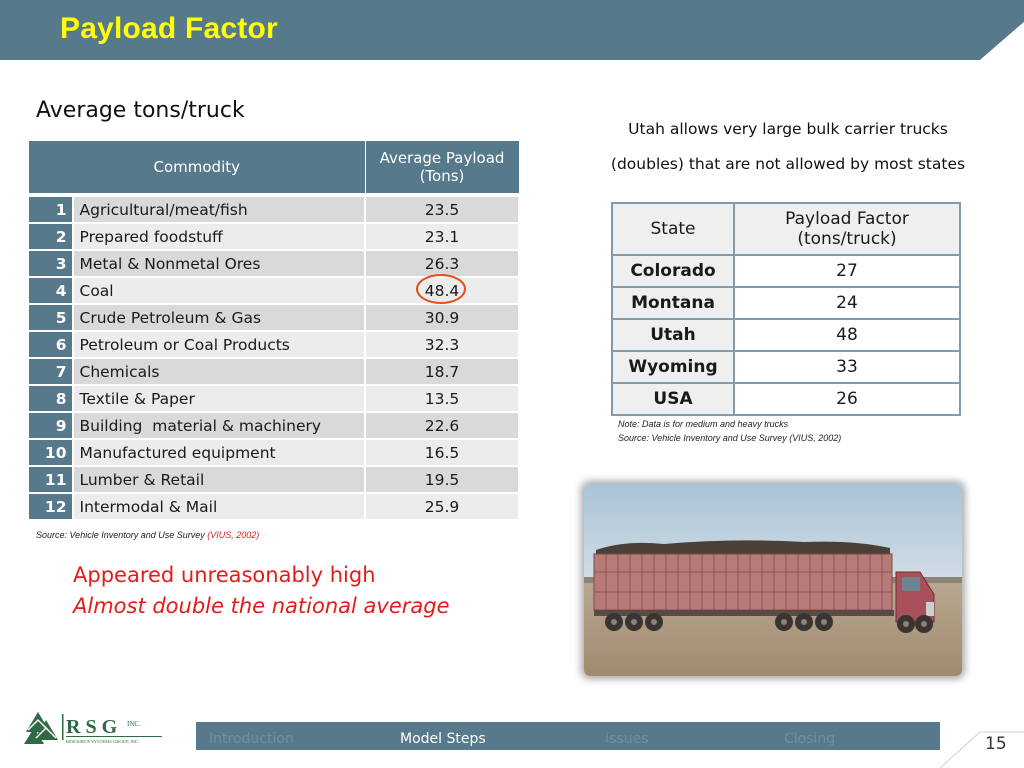  I want to click on commodity-name: Agricultural/meat/fish, so click(219, 210).